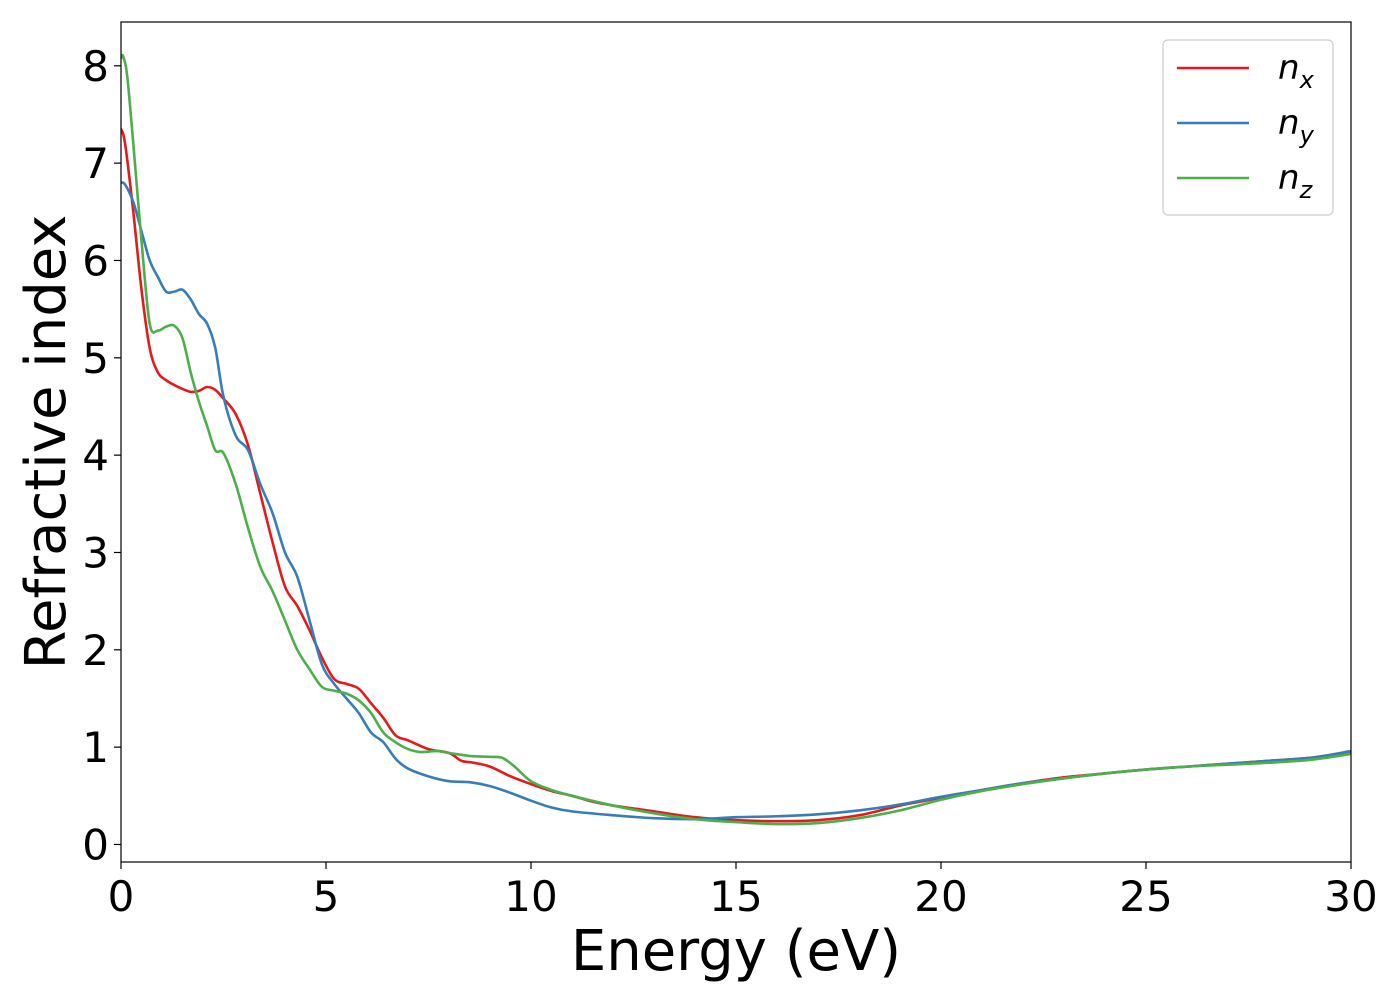 The image size is (1400, 1000). I want to click on legend-label: nx, so click(1296, 71).